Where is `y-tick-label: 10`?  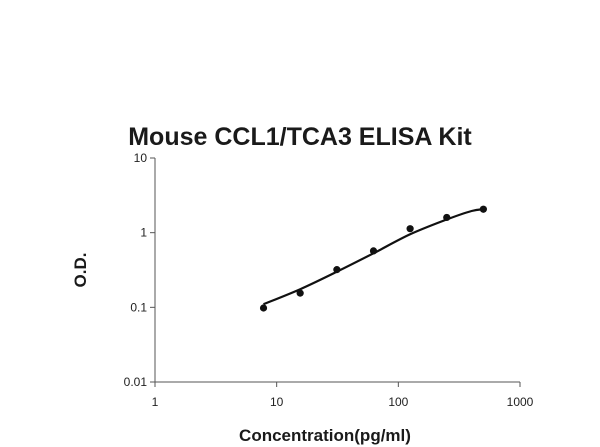
y-tick-label: 10 is located at coordinates (141, 158).